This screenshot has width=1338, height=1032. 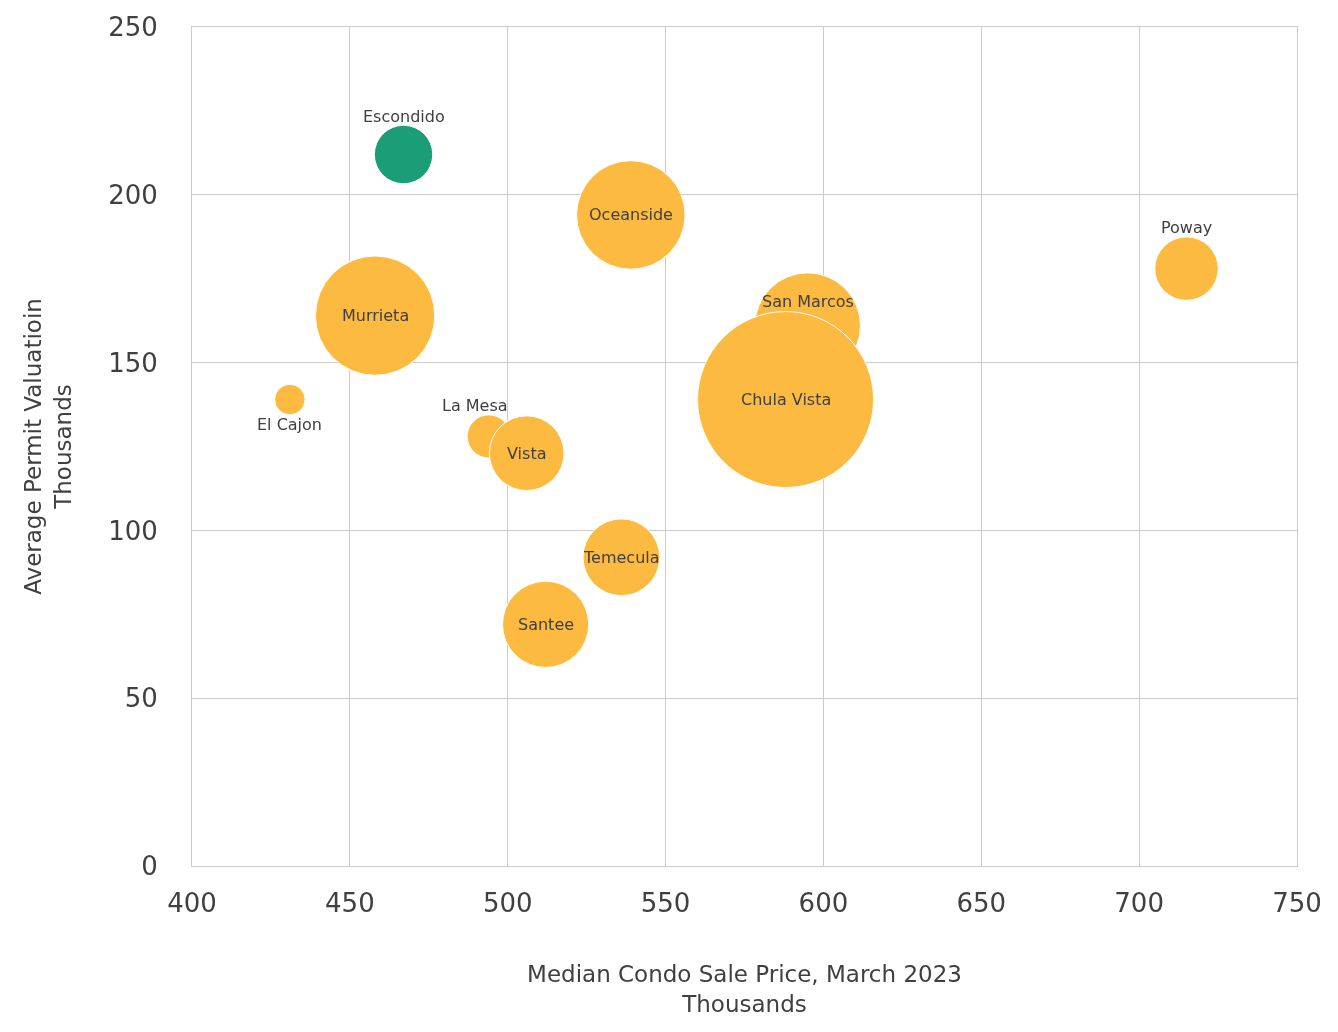 I want to click on series-label: Santee, so click(x=546, y=624).